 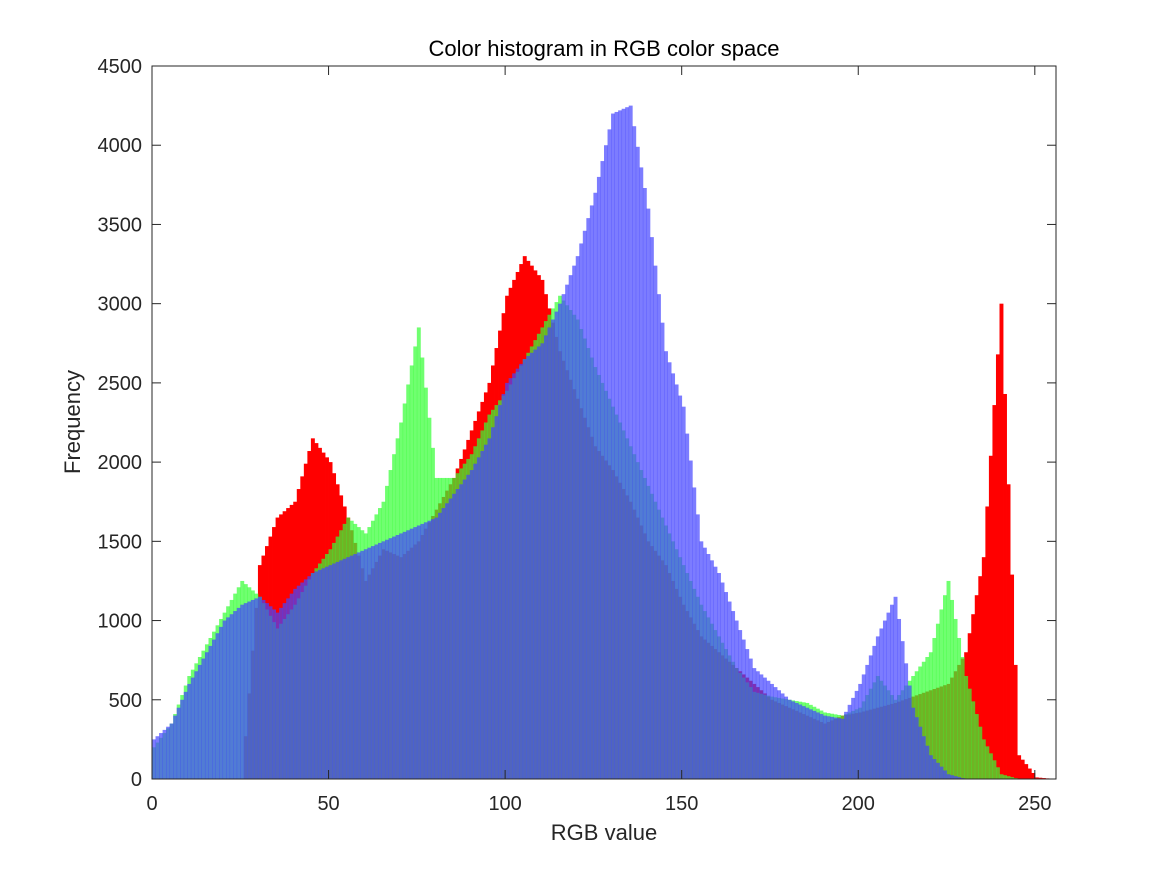 I want to click on y-tick-label: 4000, so click(x=120, y=146).